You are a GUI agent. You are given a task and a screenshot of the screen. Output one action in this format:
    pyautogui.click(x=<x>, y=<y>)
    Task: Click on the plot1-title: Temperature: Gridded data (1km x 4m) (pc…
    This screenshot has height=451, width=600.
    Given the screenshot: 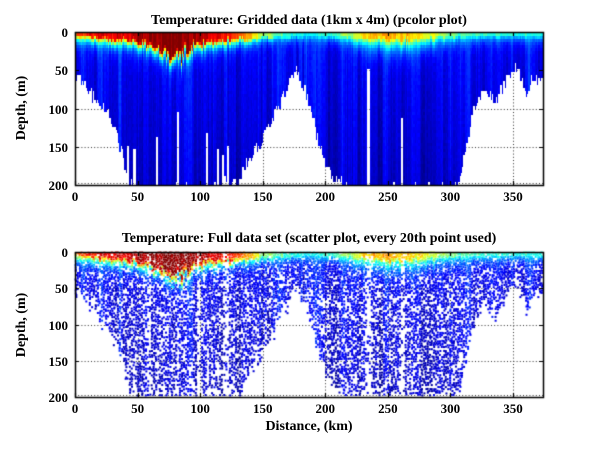 What is the action you would take?
    pyautogui.click(x=309, y=20)
    